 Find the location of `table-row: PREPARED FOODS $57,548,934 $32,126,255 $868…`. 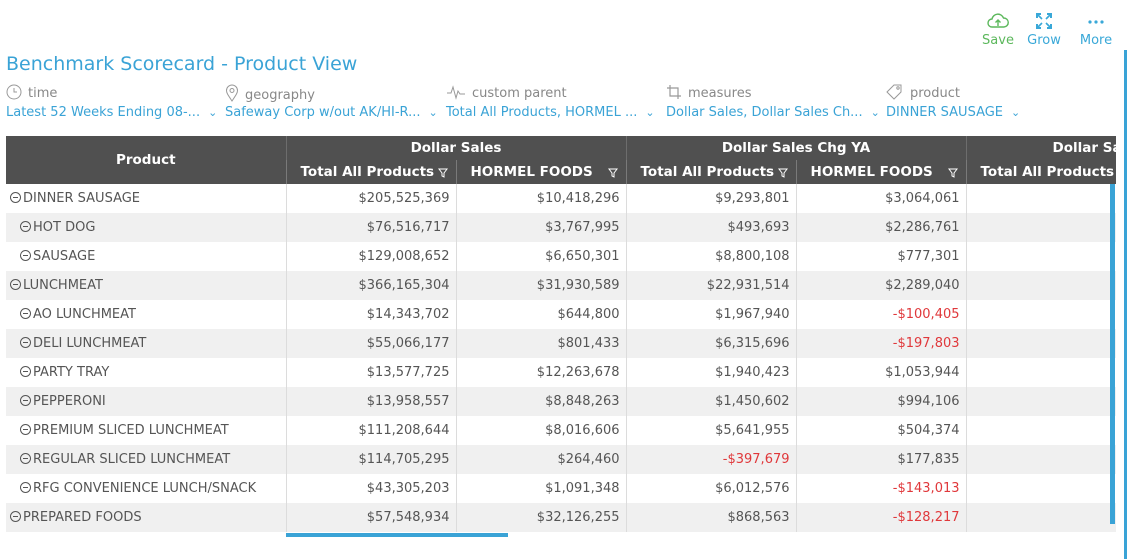

table-row: PREPARED FOODS $57,548,934 $32,126,255 $868… is located at coordinates (561, 517).